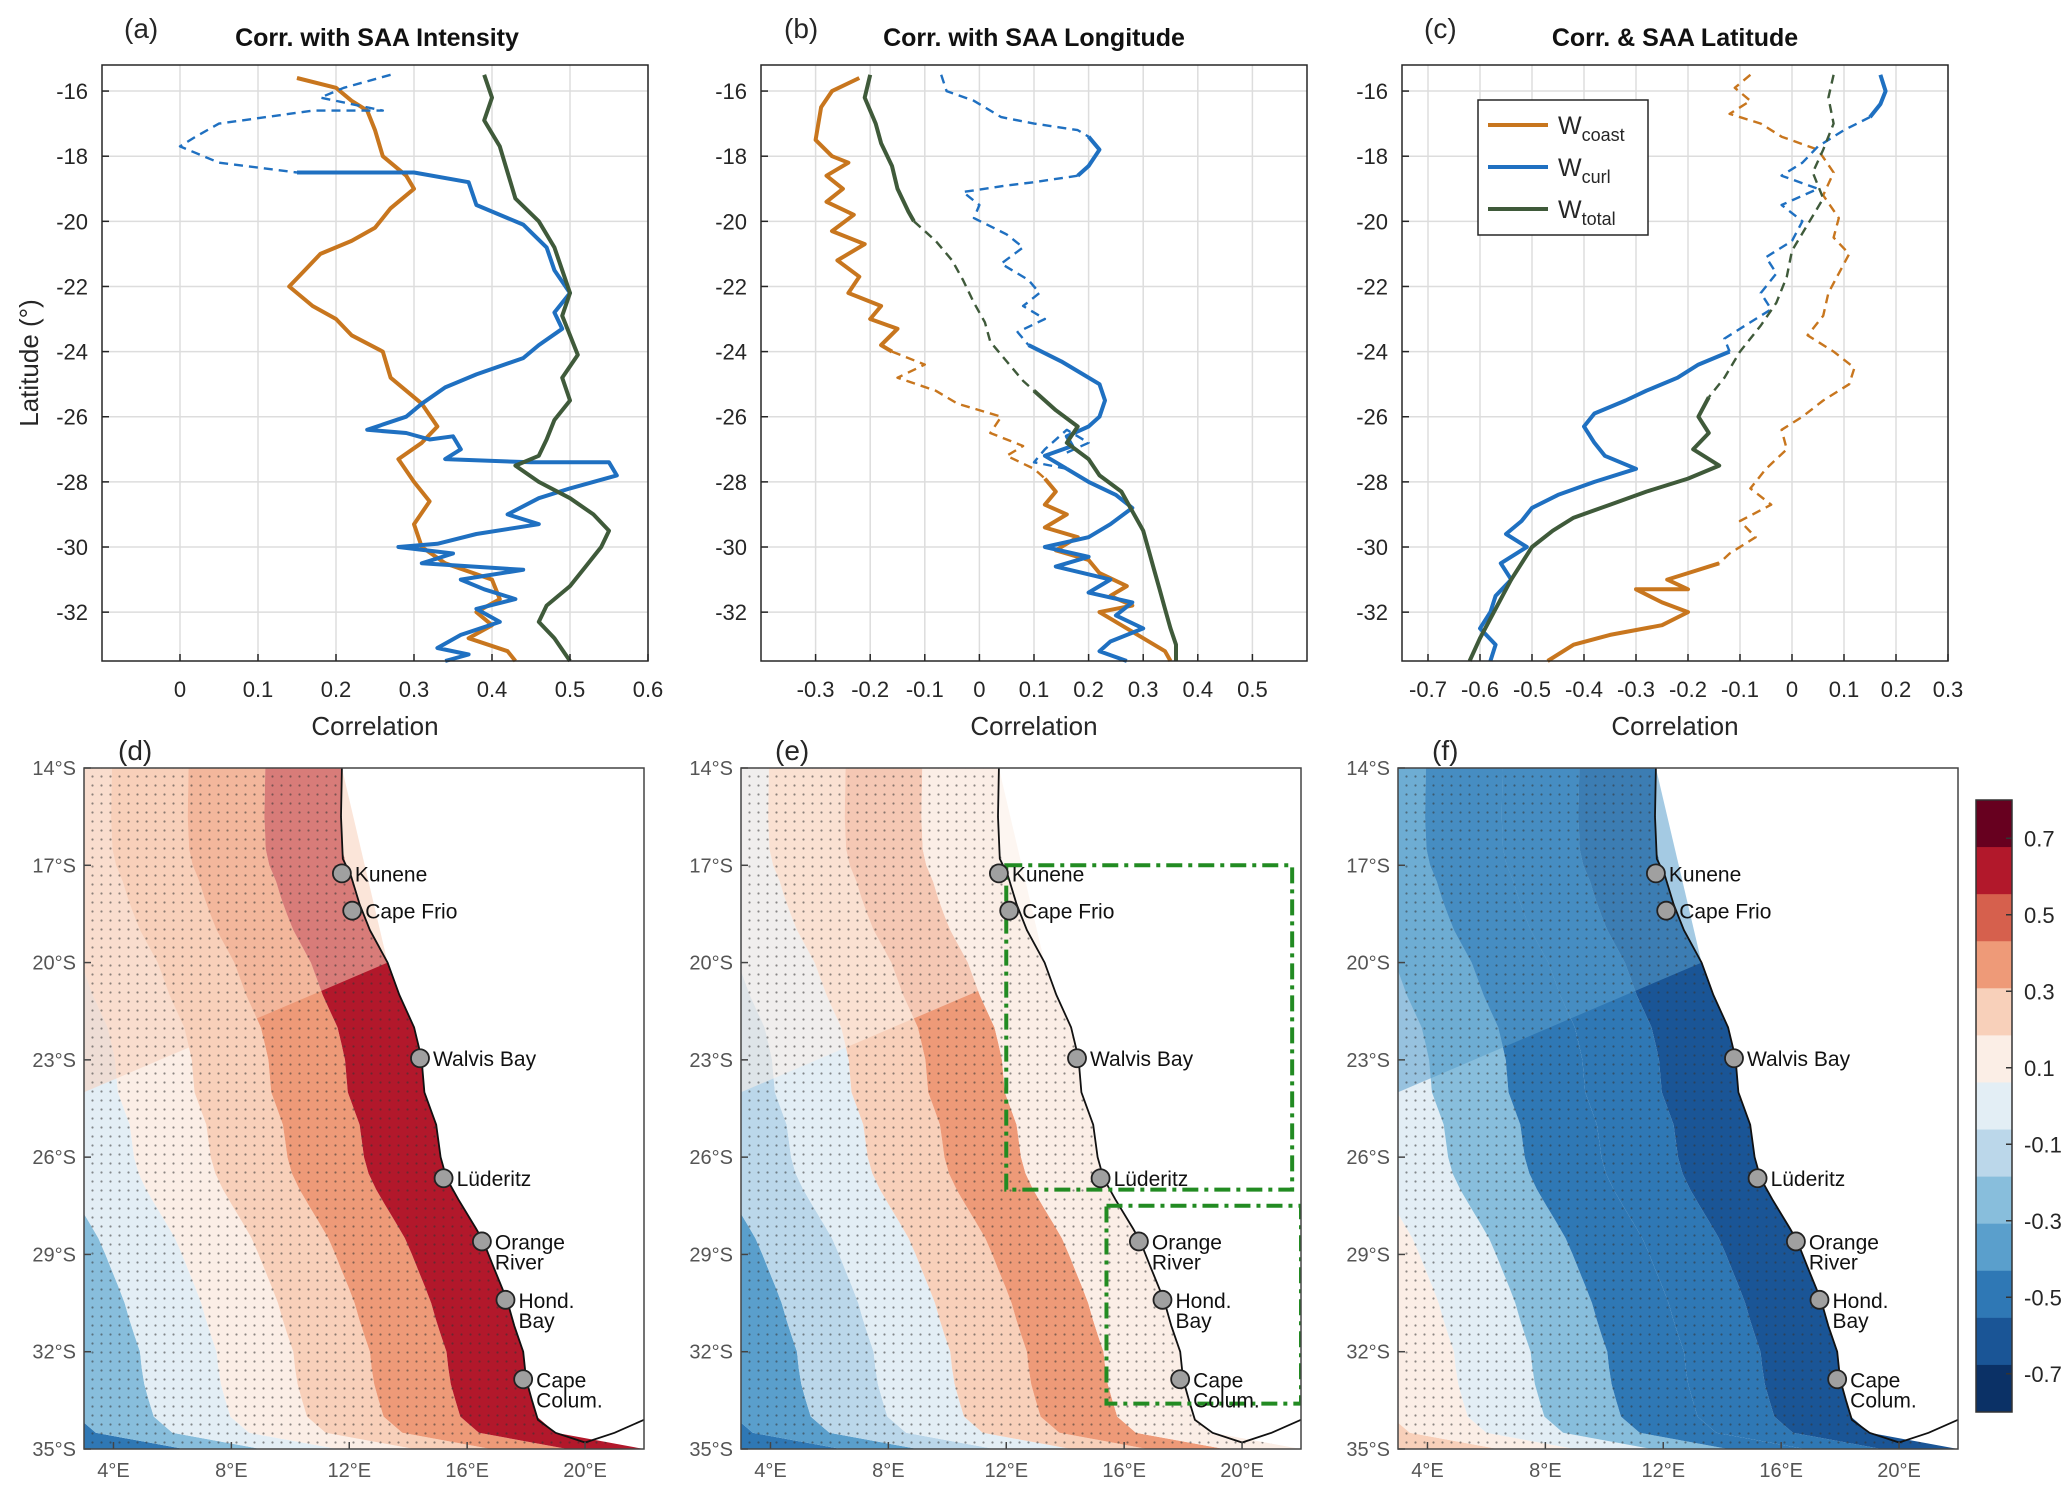 The width and height of the screenshot is (2067, 1489). What do you see at coordinates (1599, 219) in the screenshot?
I see `legend-entry-sub: total` at bounding box center [1599, 219].